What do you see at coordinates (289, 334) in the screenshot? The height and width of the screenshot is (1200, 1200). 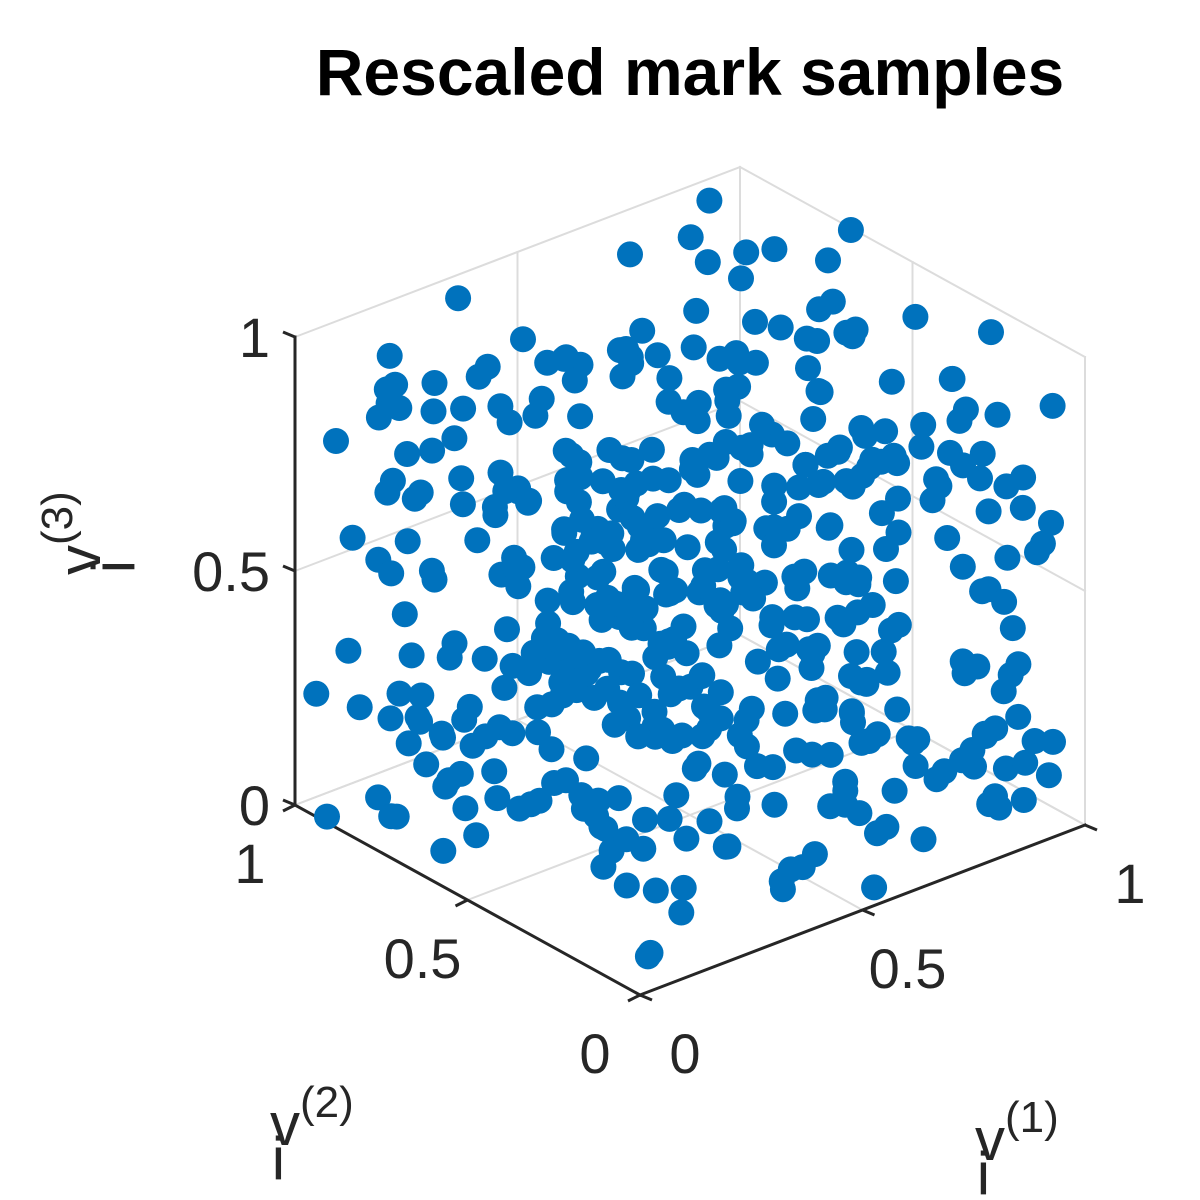 I see `z-tick-mark` at bounding box center [289, 334].